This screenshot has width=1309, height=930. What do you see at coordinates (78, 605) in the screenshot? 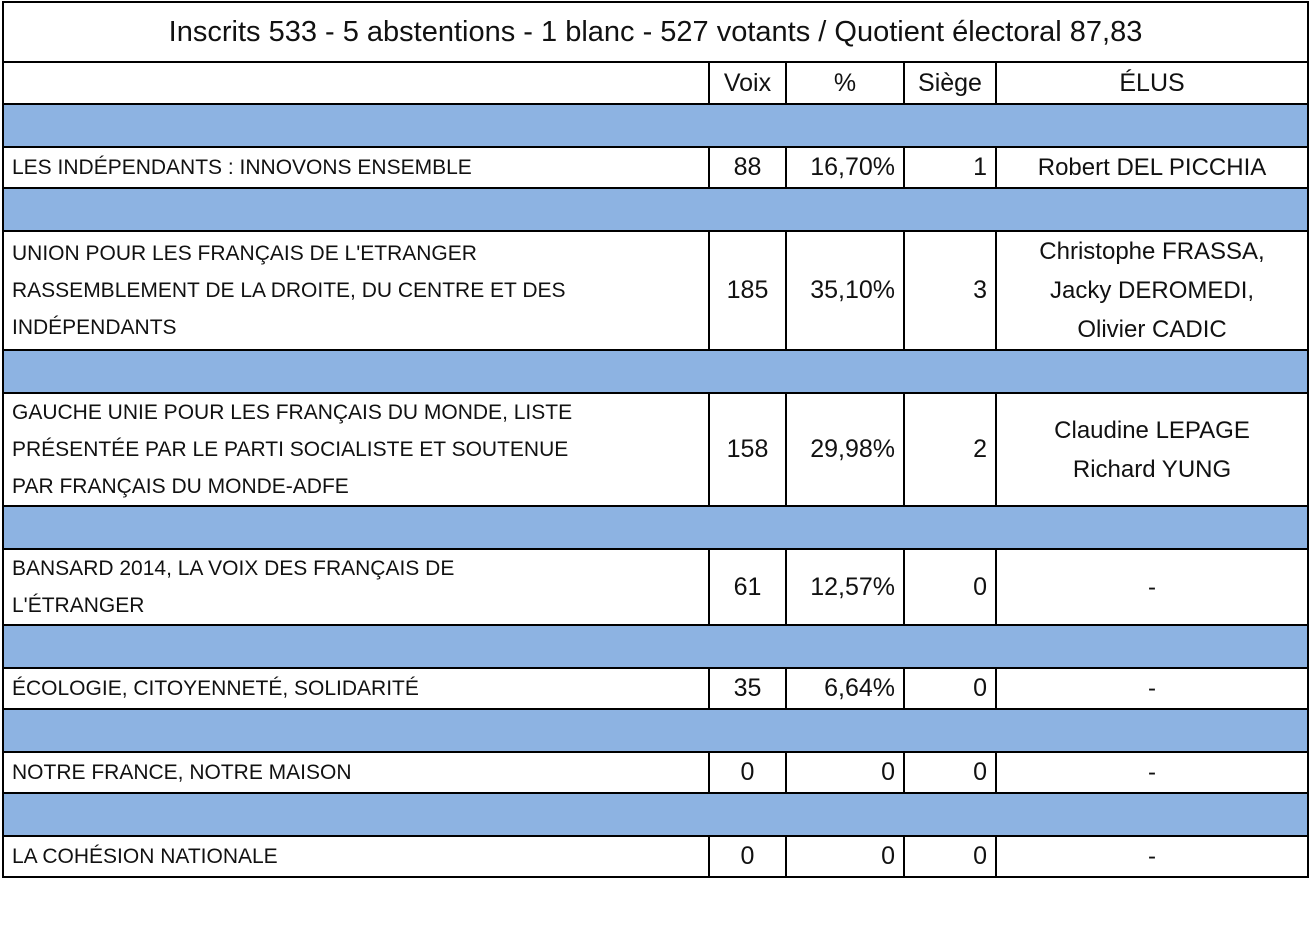
I see `text-line: L'ÉTRANGER` at bounding box center [78, 605].